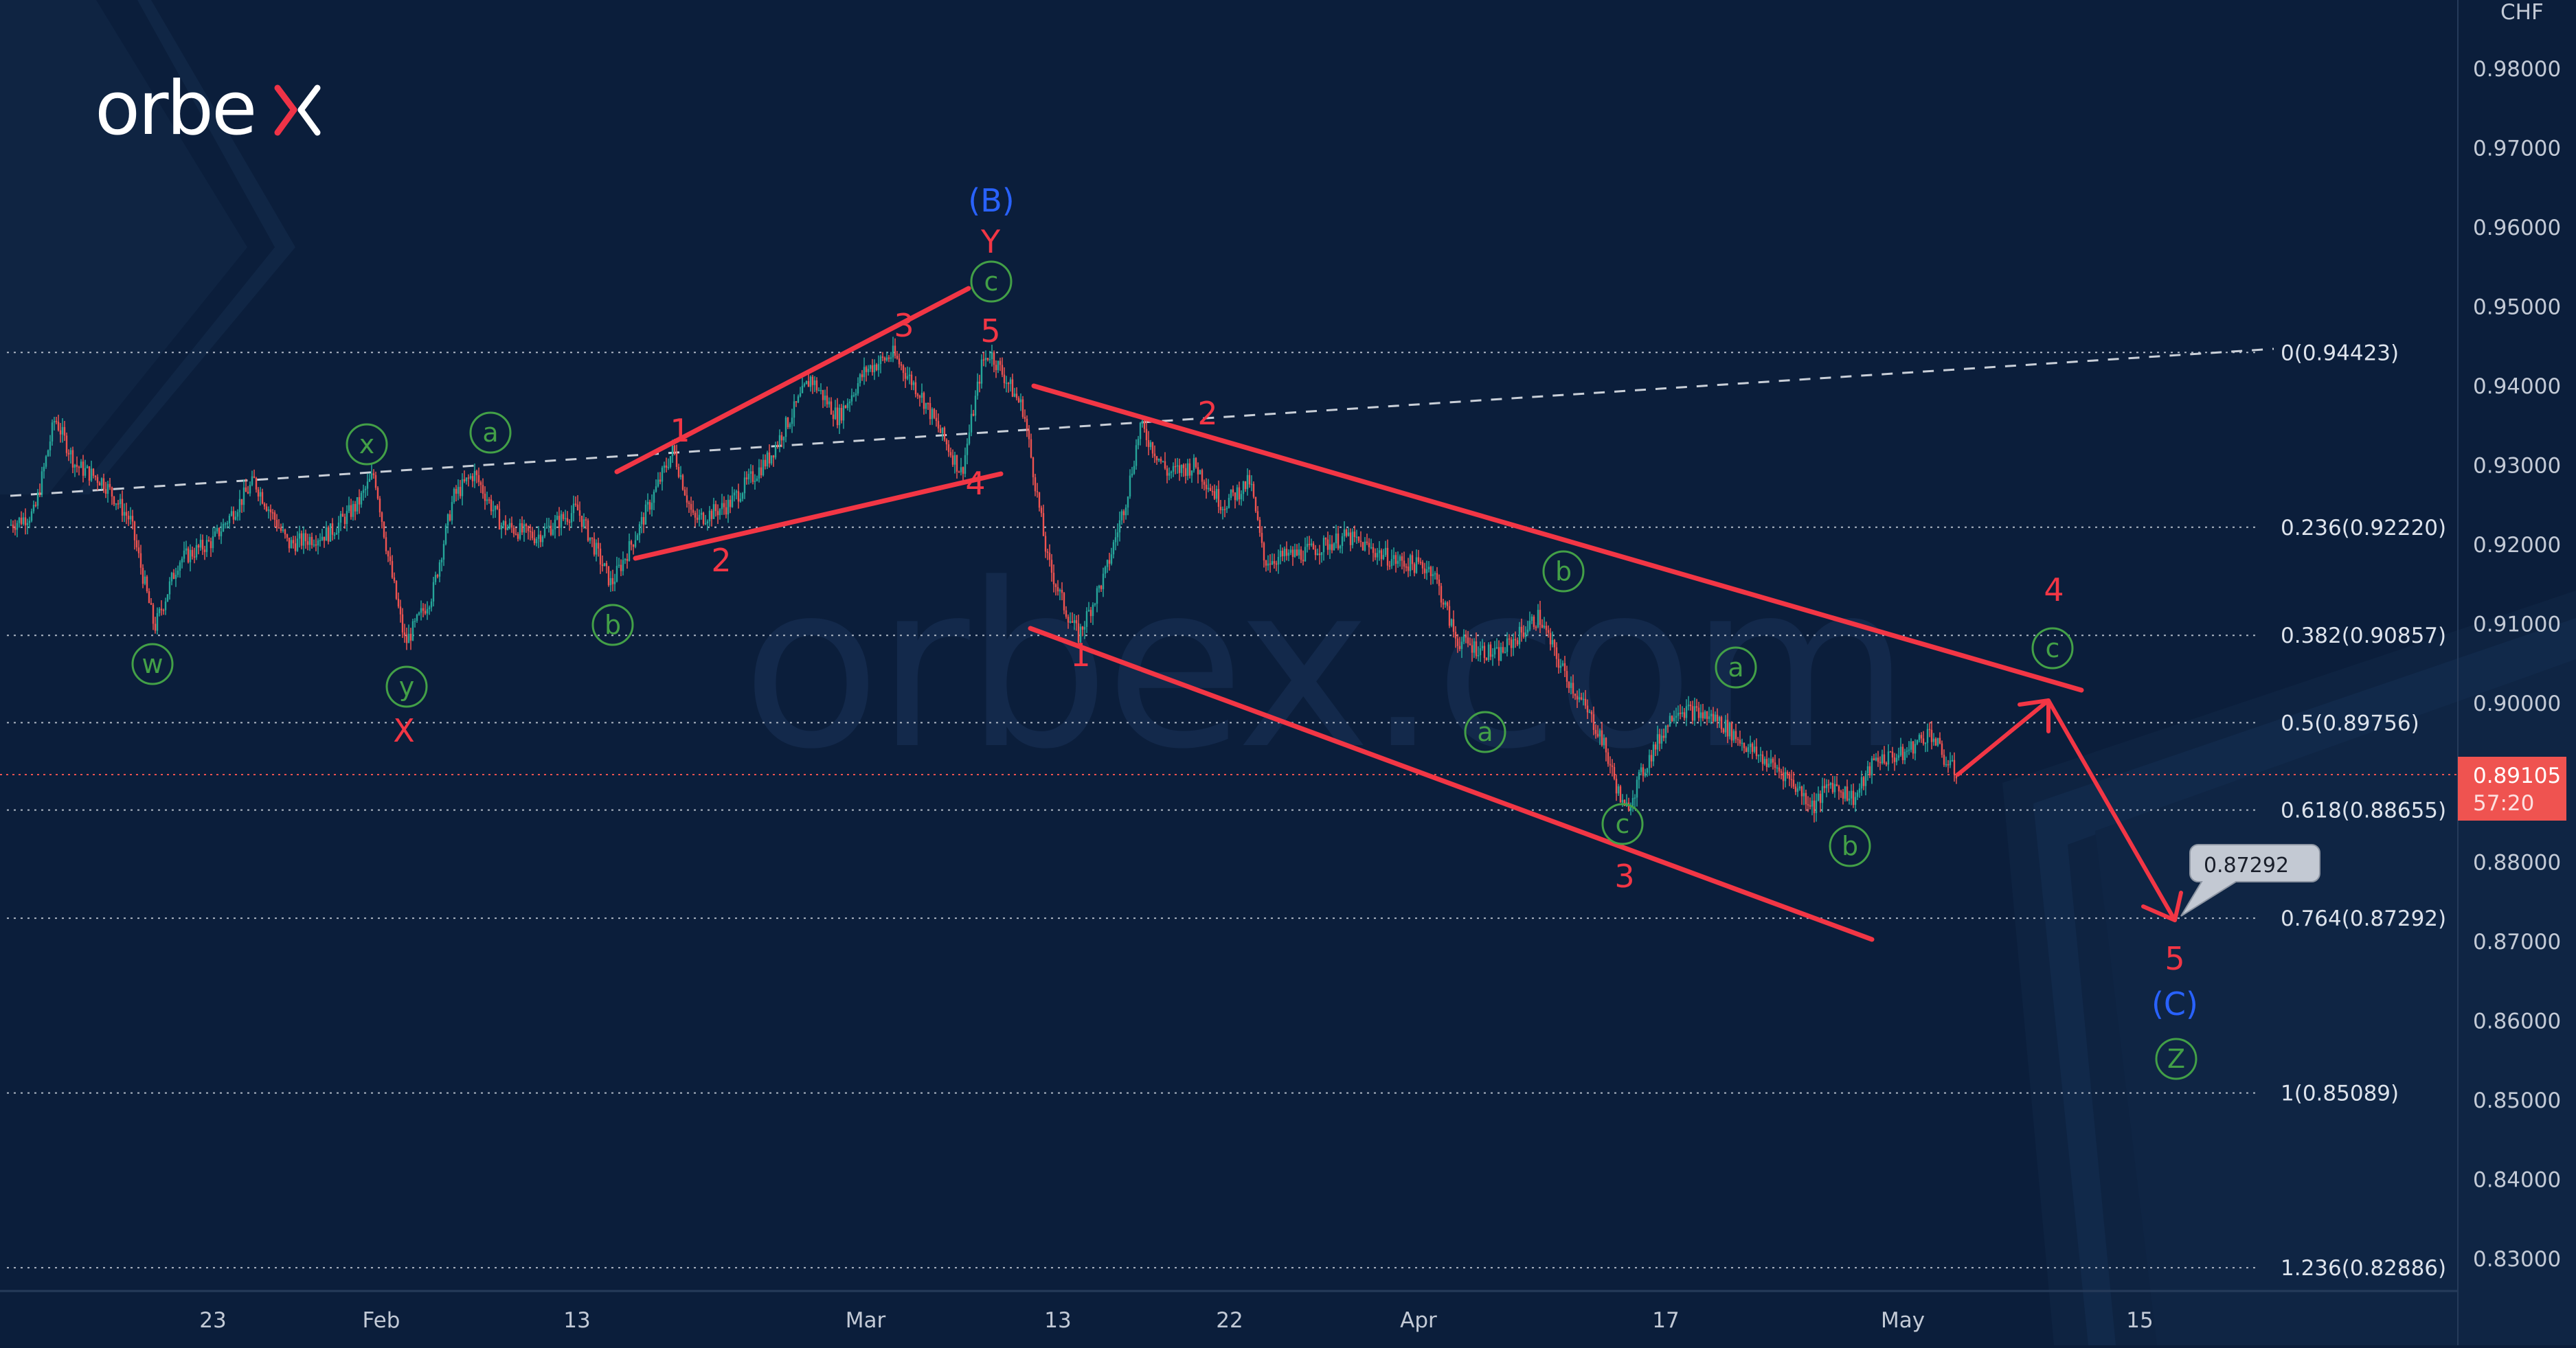 Image resolution: width=2576 pixels, height=1348 pixels. I want to click on svg-text: x, so click(367, 444).